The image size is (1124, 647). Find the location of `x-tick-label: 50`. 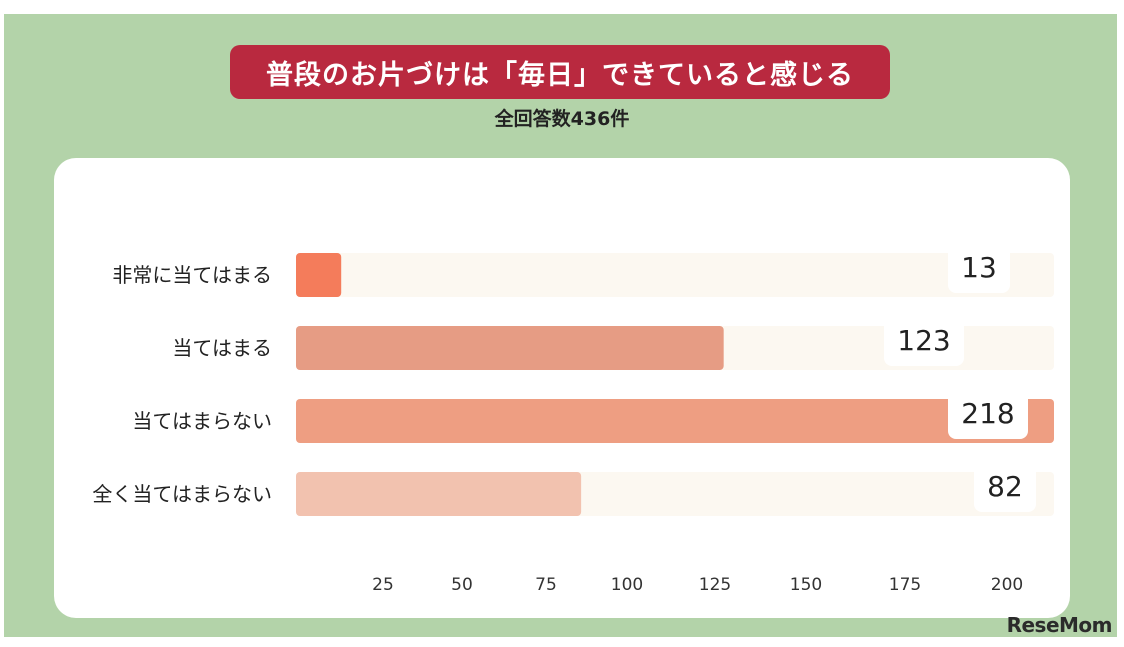

x-tick-label: 50 is located at coordinates (462, 585).